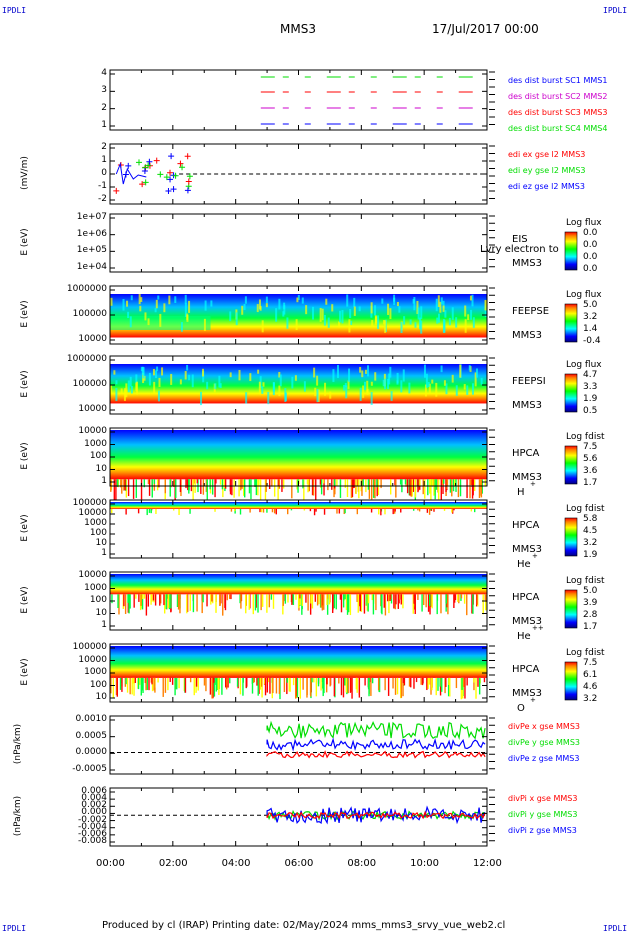 This screenshot has width=630, height=934. I want to click on x-tick-label: 06:00, so click(299, 863).